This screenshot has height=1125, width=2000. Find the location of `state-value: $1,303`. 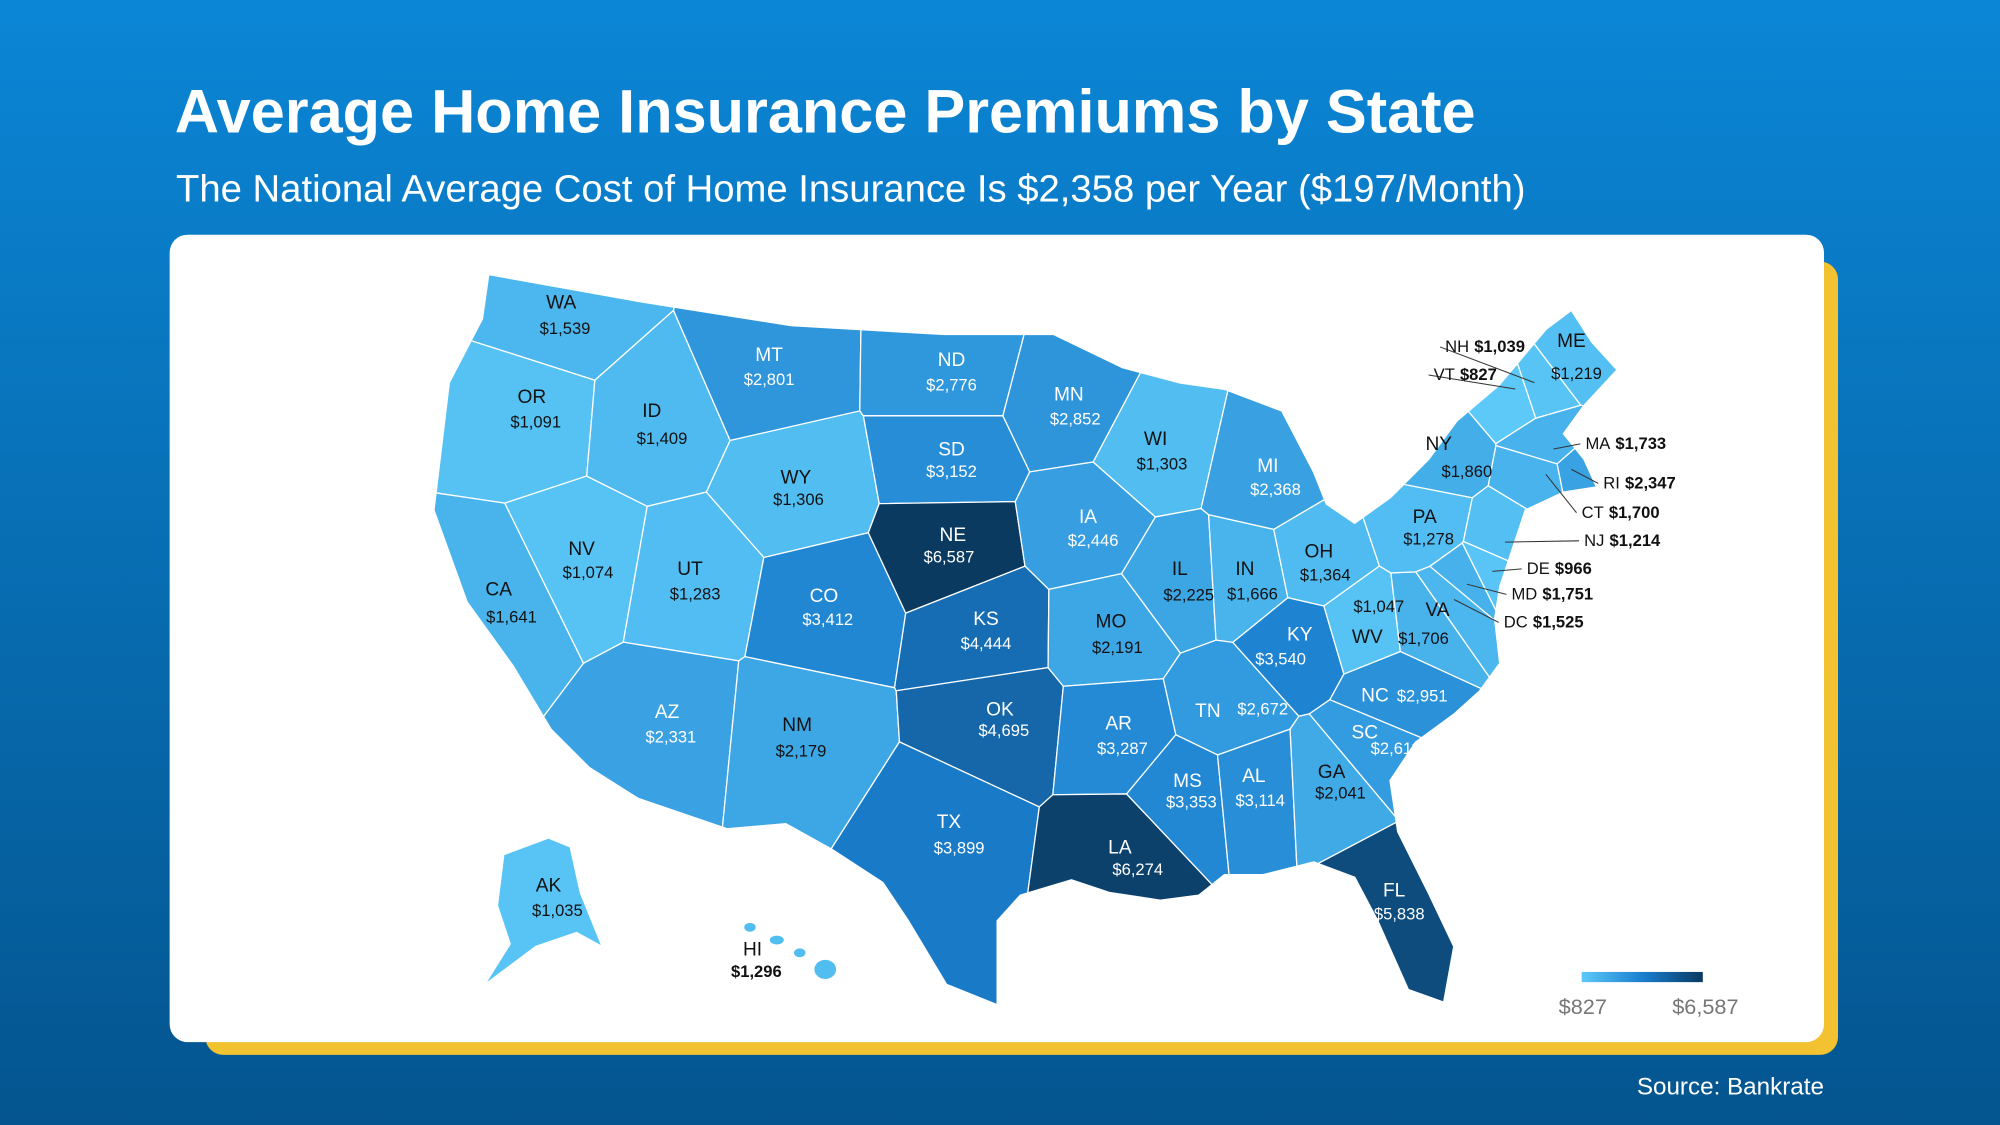

state-value: $1,303 is located at coordinates (1162, 463).